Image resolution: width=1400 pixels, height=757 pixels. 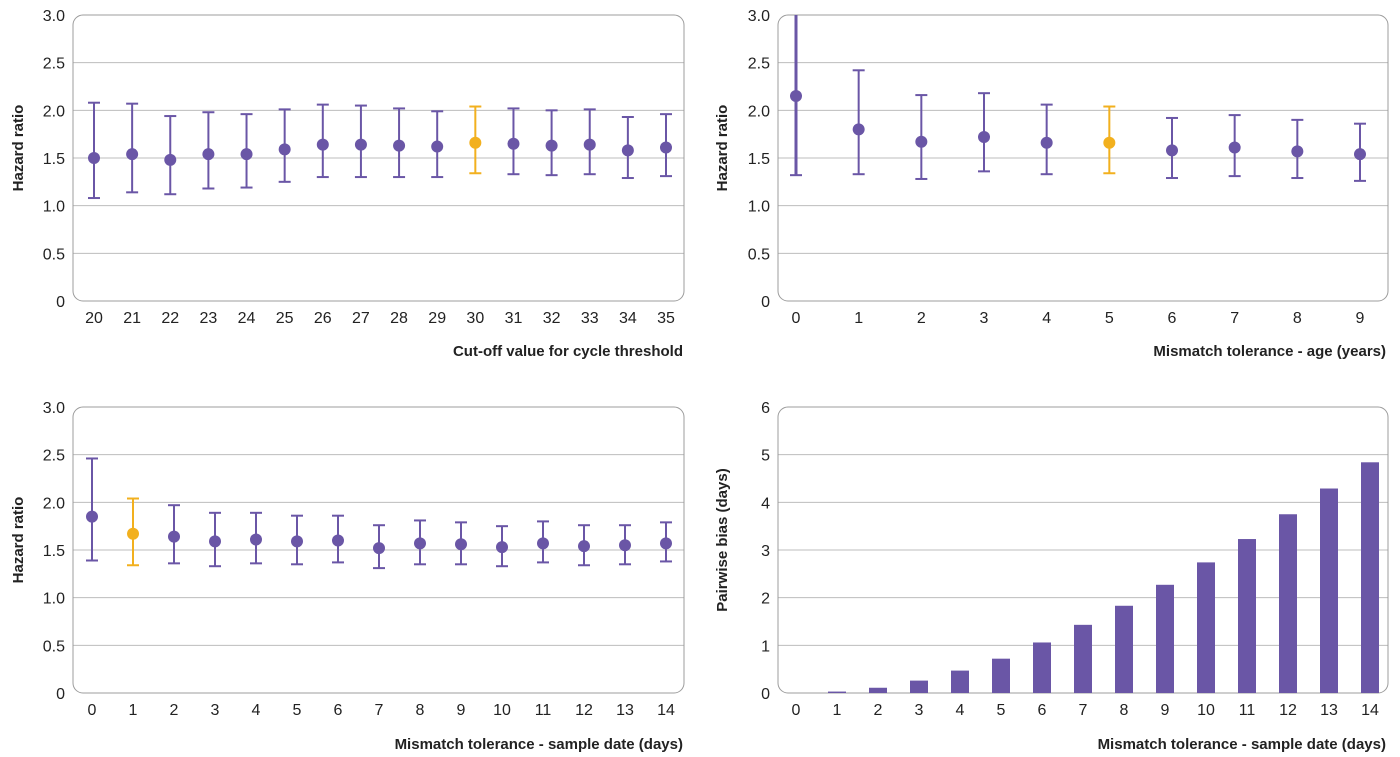 I want to click on x-tick-label: 11, so click(x=1247, y=710).